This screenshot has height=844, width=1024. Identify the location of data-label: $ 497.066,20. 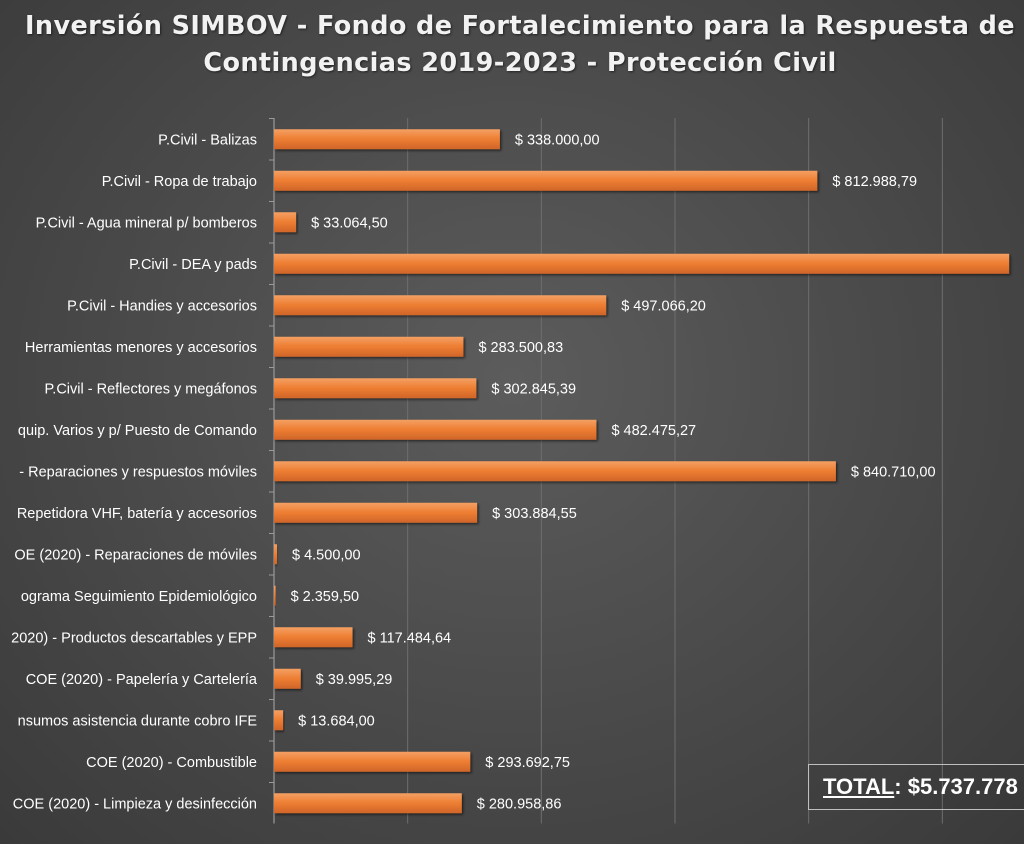
(663, 306).